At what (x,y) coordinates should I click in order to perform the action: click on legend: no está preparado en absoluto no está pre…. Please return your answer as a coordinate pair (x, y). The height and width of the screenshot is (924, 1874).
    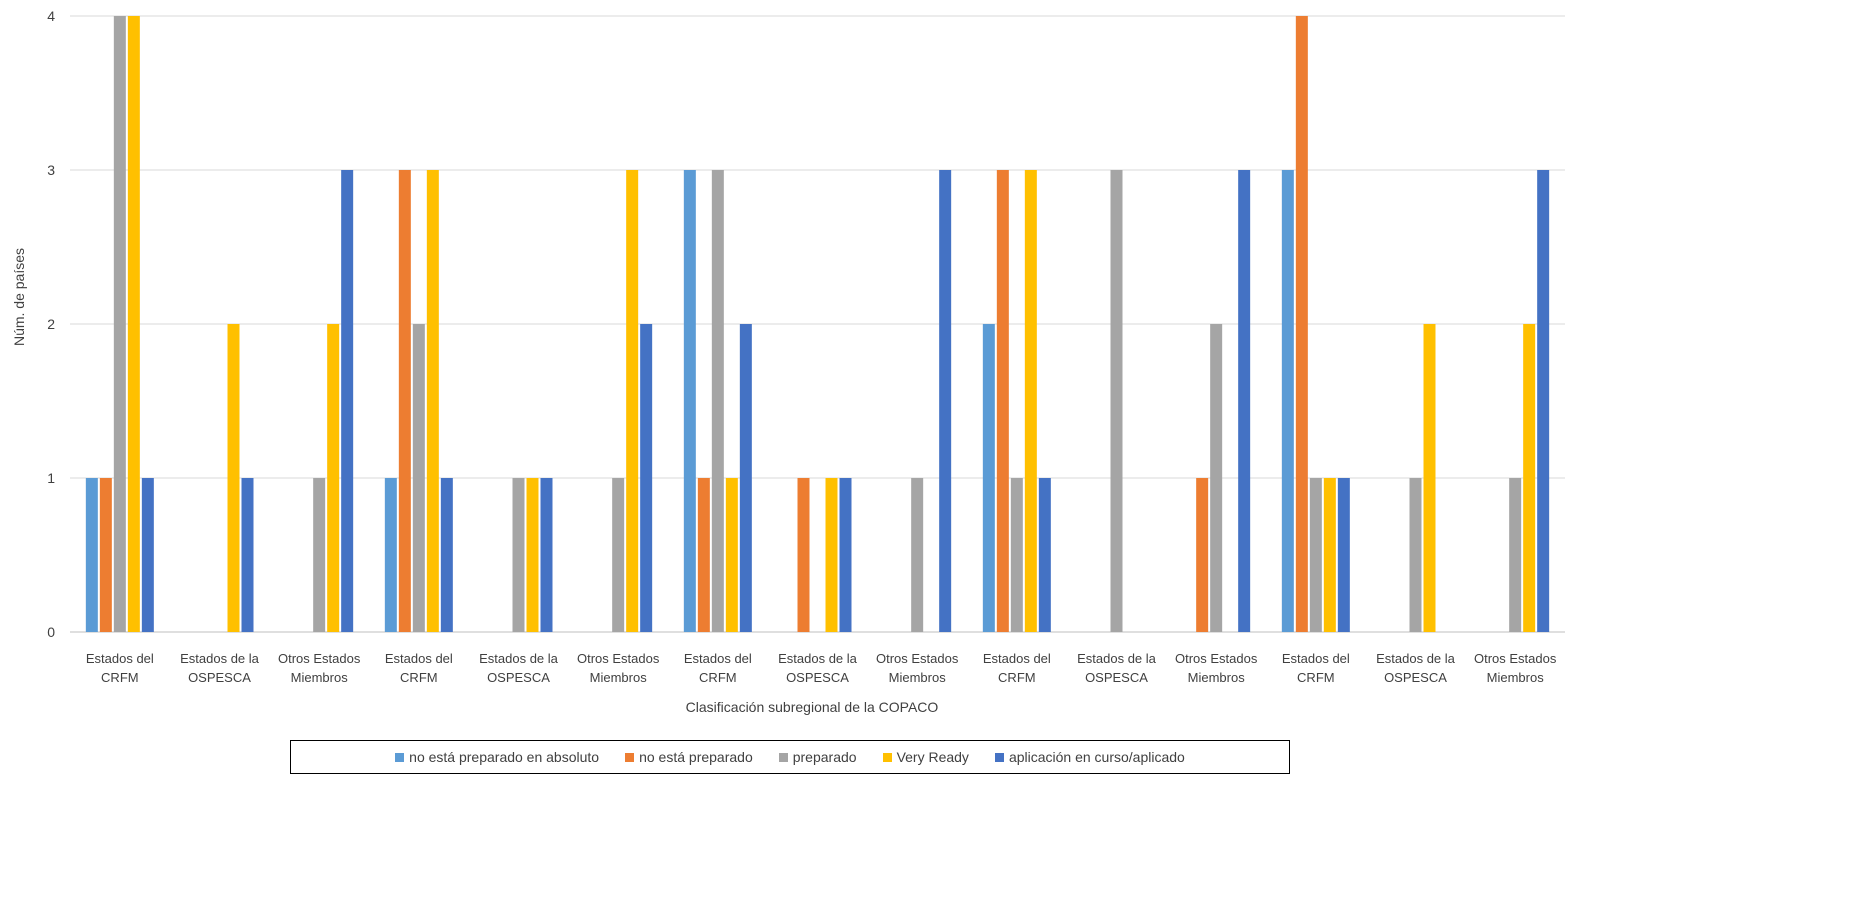
    Looking at the image, I should click on (790, 757).